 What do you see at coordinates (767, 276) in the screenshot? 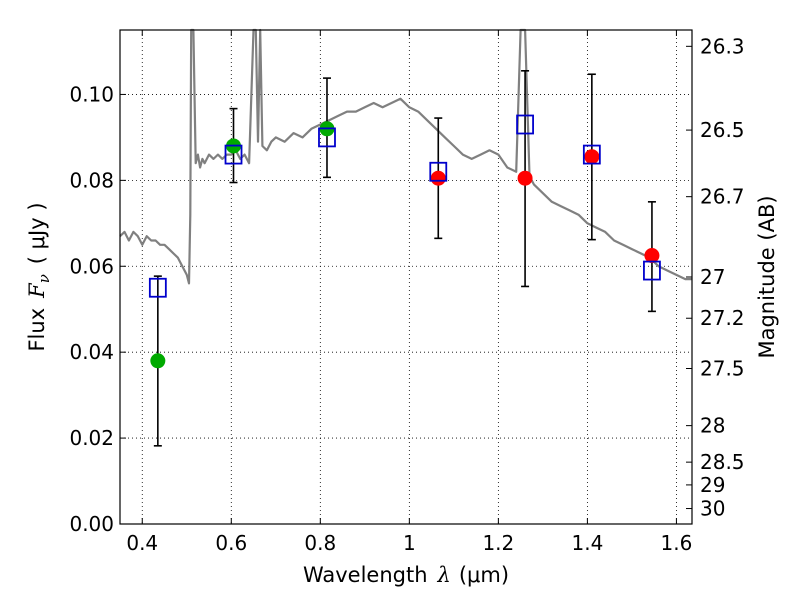
I see `right-axis-title: Magnitude (AB)` at bounding box center [767, 276].